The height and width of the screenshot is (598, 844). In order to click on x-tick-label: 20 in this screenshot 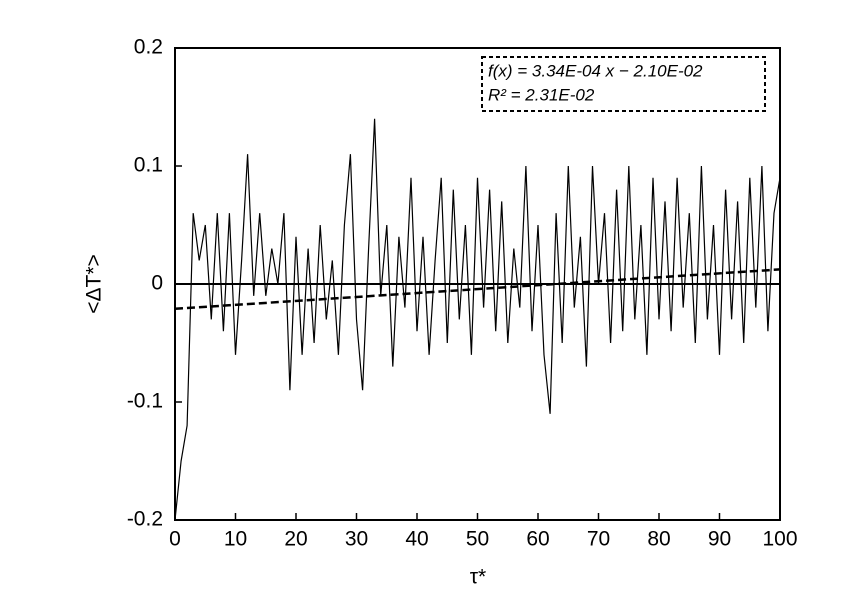, I will do `click(295, 539)`.